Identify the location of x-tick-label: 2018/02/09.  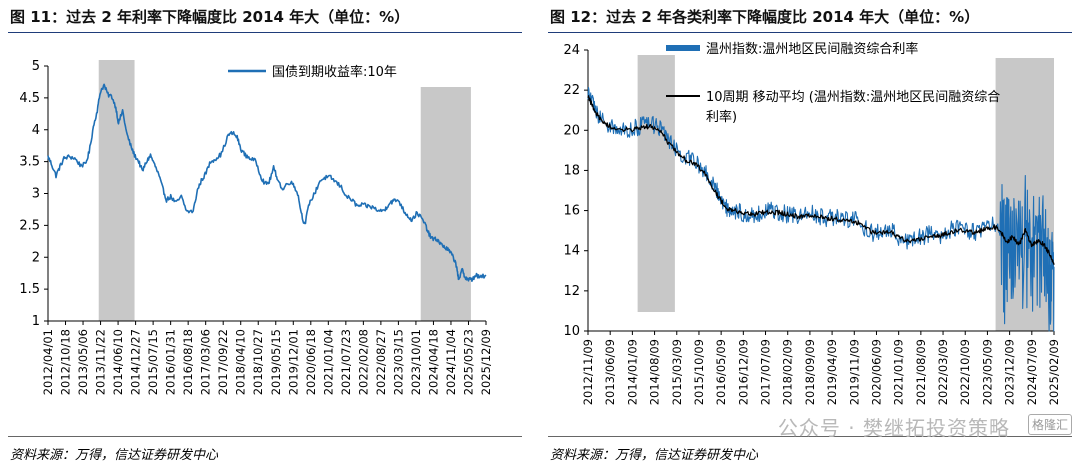
(788, 372).